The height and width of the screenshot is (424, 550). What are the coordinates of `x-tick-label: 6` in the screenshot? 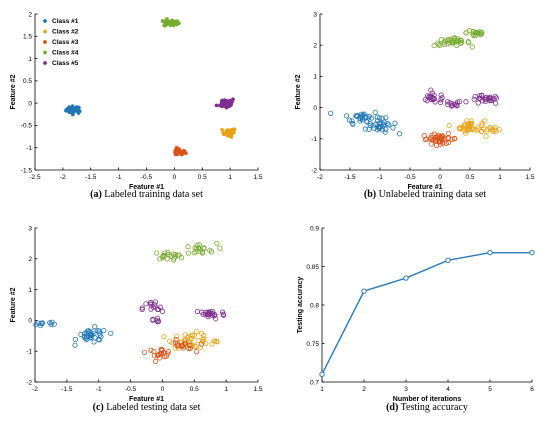 It's located at (532, 389).